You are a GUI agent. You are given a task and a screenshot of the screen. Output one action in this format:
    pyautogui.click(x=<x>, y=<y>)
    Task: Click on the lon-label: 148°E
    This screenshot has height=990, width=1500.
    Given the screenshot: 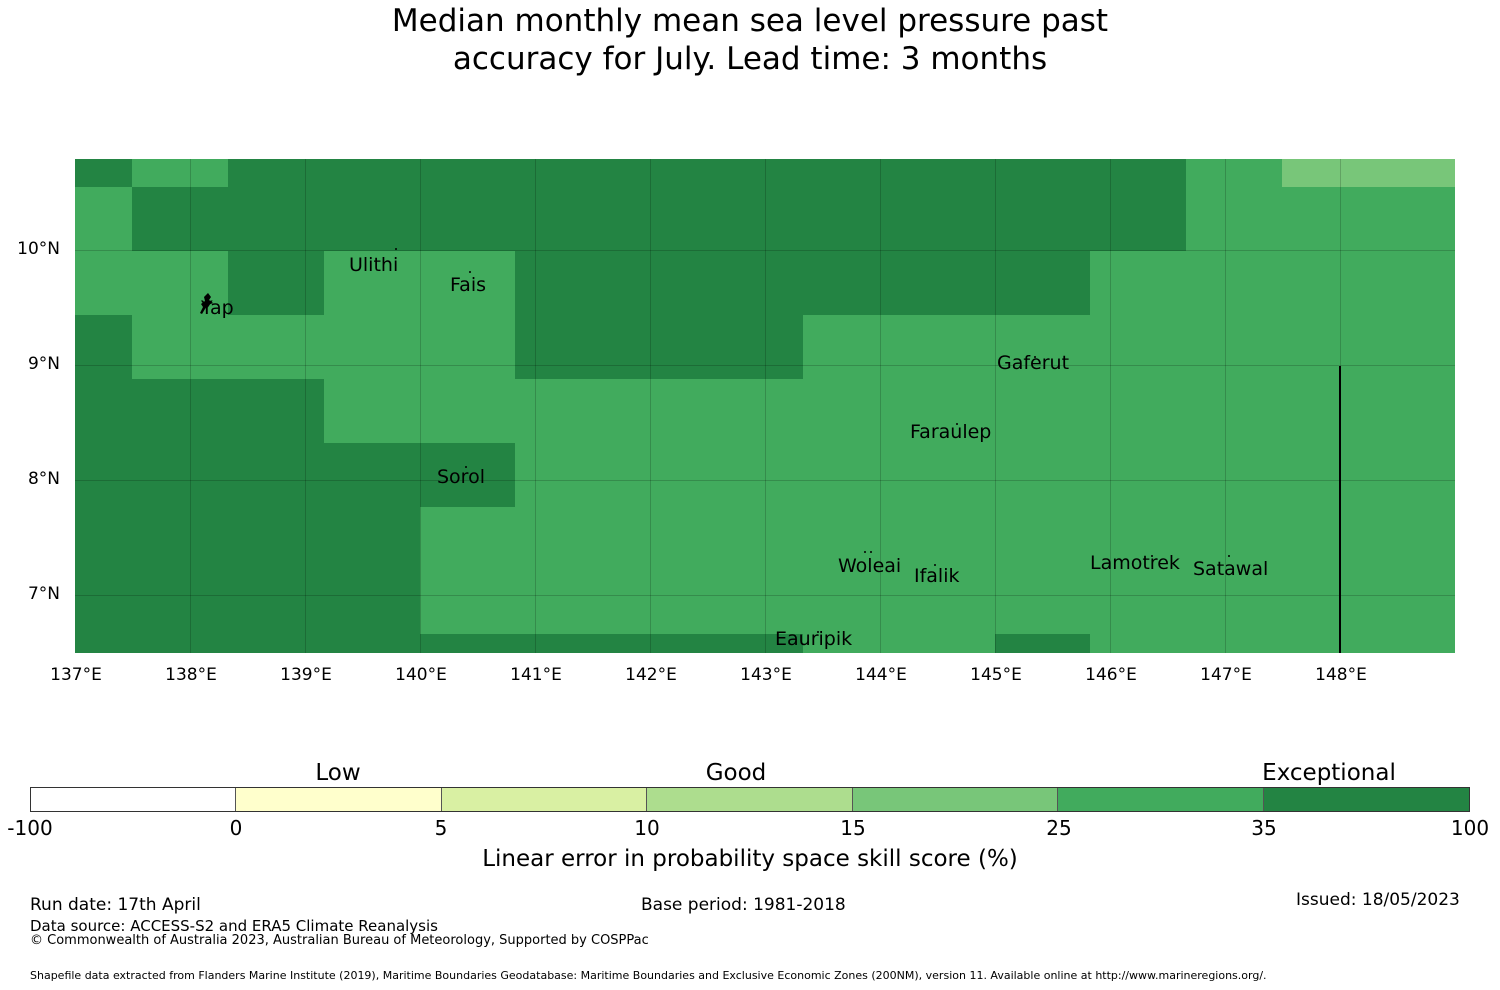 What is the action you would take?
    pyautogui.click(x=1341, y=675)
    